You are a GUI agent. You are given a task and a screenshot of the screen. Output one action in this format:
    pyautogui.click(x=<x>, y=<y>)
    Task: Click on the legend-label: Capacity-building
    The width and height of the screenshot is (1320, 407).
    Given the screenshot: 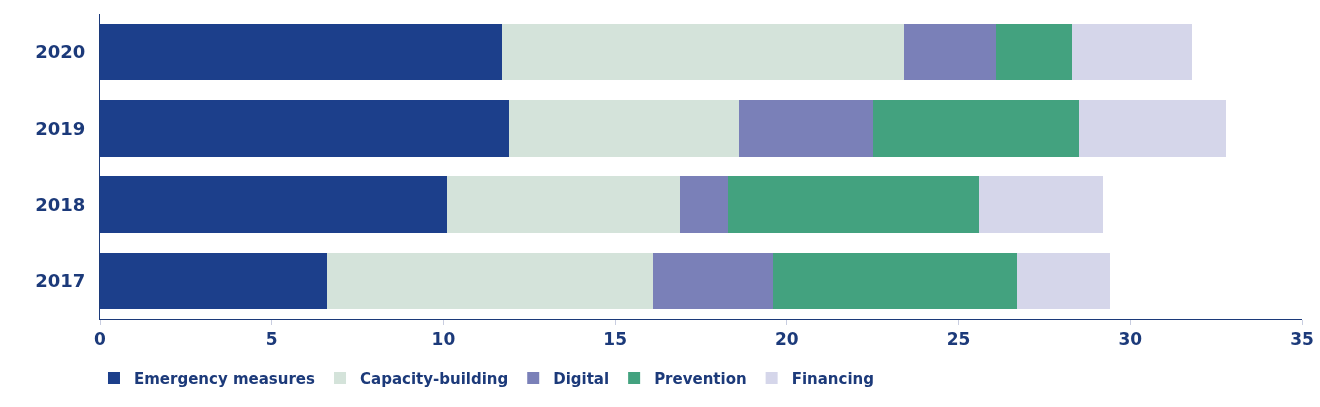 What is the action you would take?
    pyautogui.click(x=434, y=378)
    